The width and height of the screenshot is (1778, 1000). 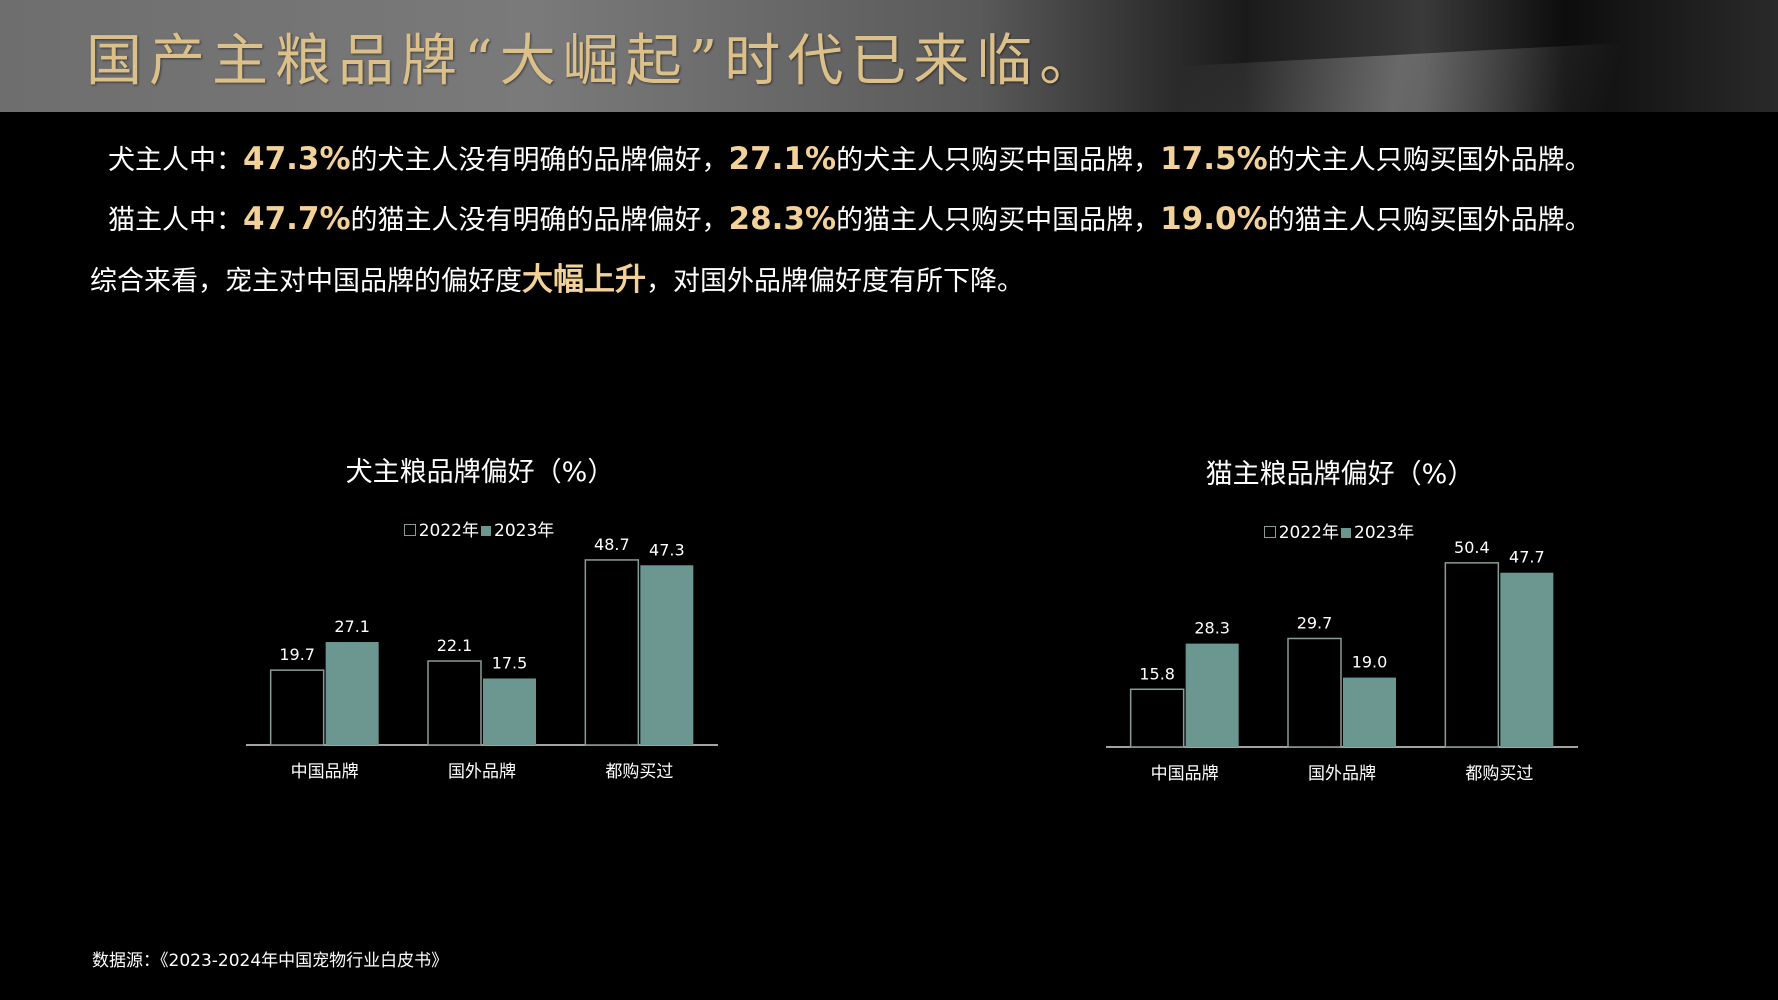 I want to click on summary-conclusion-line: 综合来看，宠主对中国品牌的偏好度大幅上升，对国外品牌偏好度有所下降。, so click(x=557, y=276).